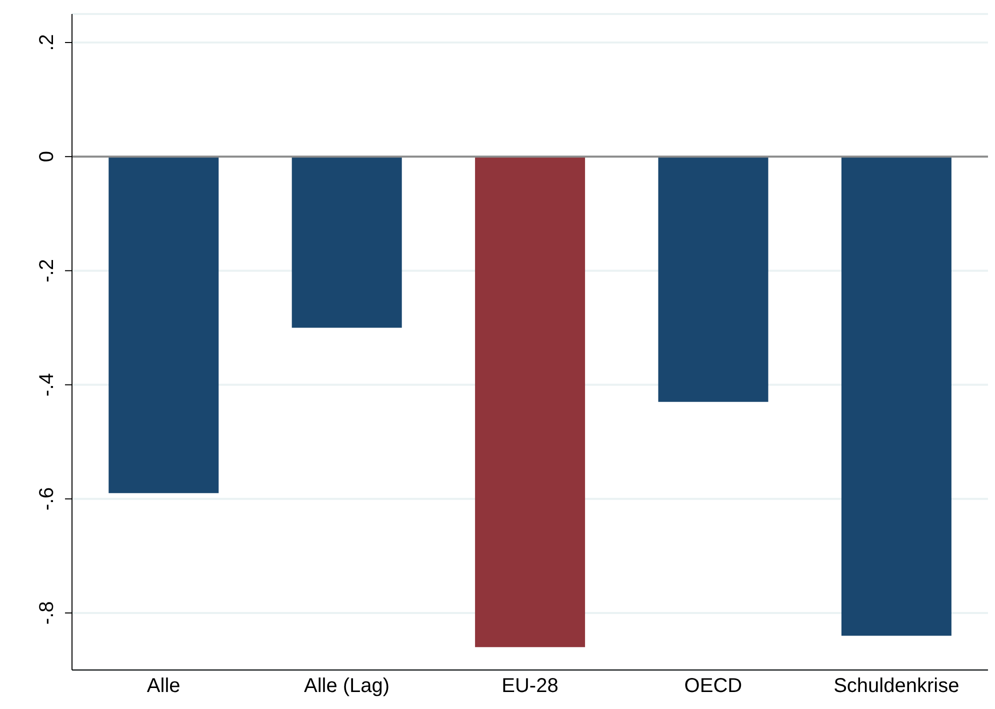  What do you see at coordinates (713, 686) in the screenshot?
I see `x-tick-label: OECD` at bounding box center [713, 686].